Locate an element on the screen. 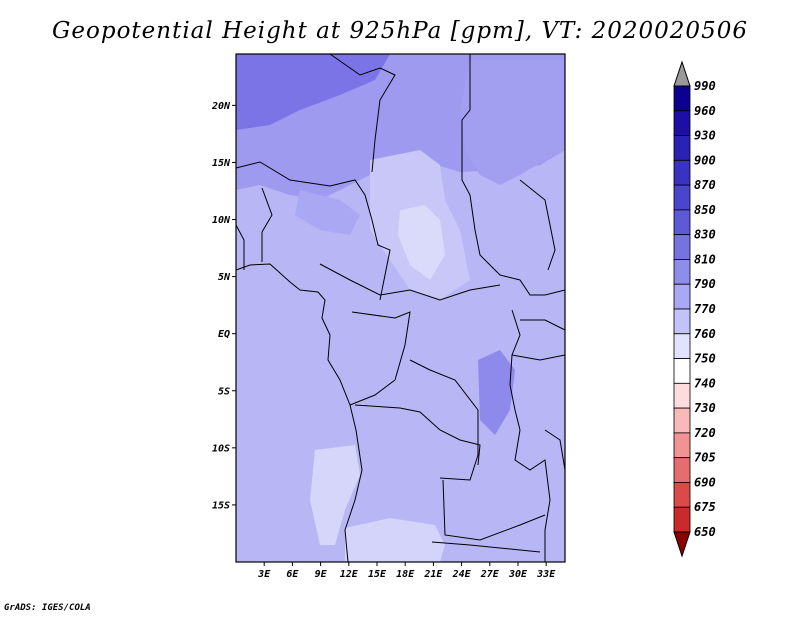 The width and height of the screenshot is (800, 618). lon-label: 15E is located at coordinates (377, 574).